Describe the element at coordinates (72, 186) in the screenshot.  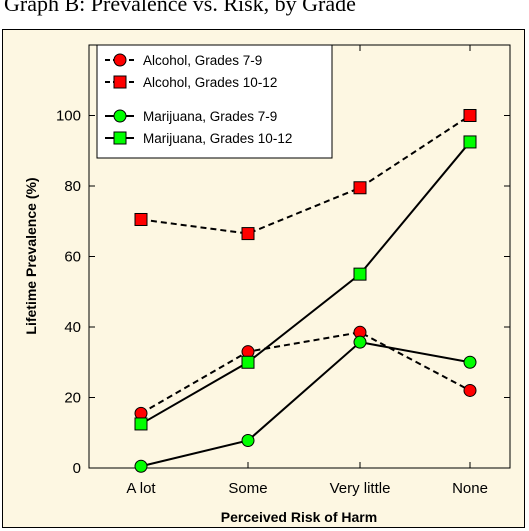
I see `y-tick-label: 80` at that location.